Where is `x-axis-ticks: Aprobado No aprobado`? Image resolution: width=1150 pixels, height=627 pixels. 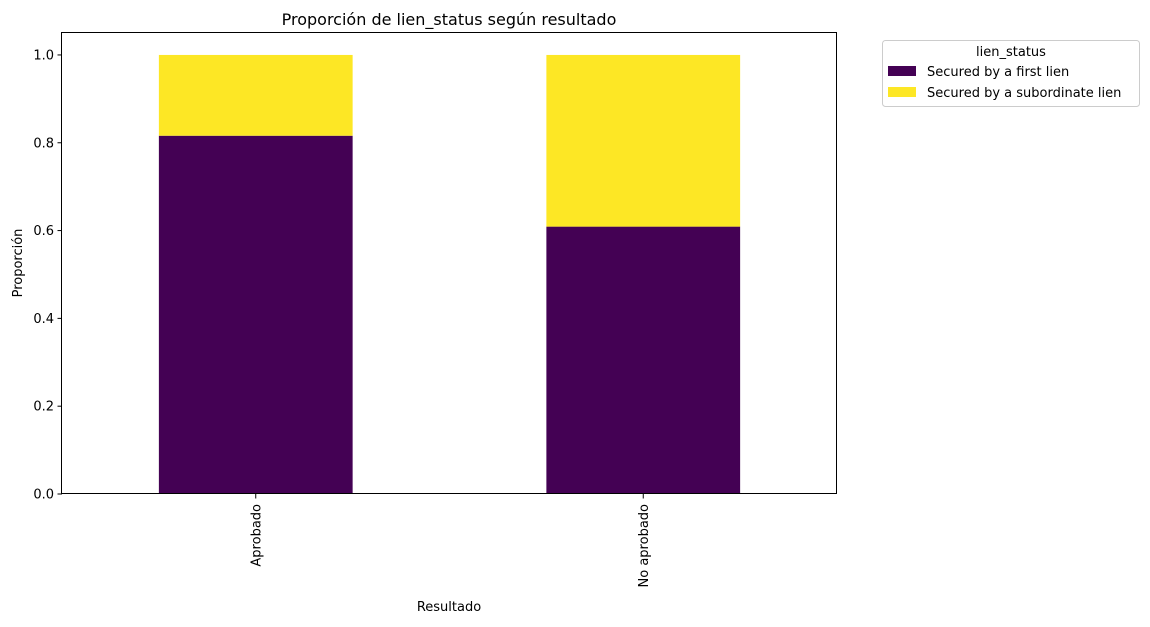 x-axis-ticks: Aprobado No aprobado is located at coordinates (450, 540).